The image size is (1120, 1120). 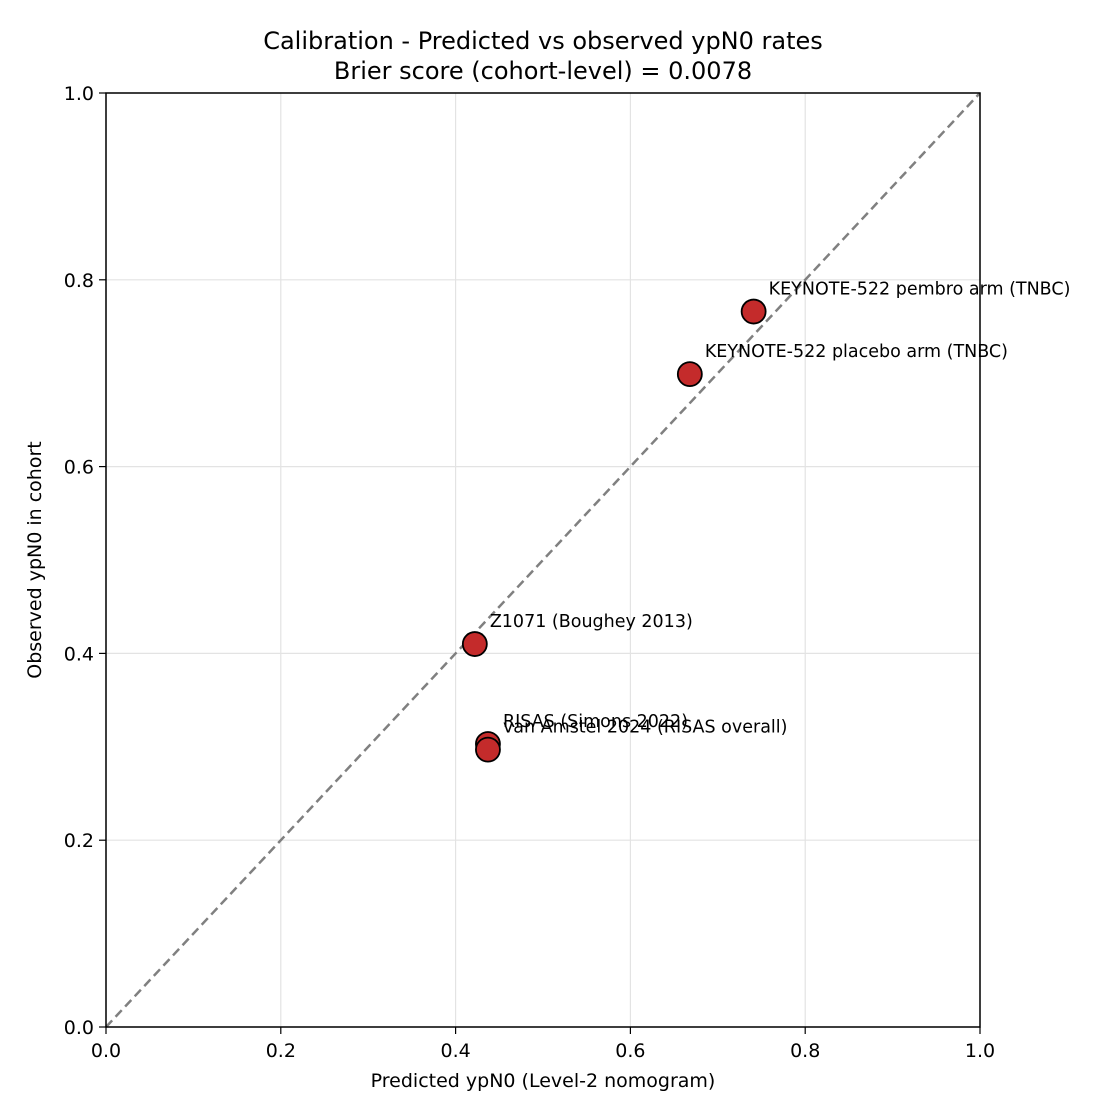 What do you see at coordinates (543, 71) in the screenshot?
I see `chart-subtitle: Brier score (cohort-level) = 0.0078` at bounding box center [543, 71].